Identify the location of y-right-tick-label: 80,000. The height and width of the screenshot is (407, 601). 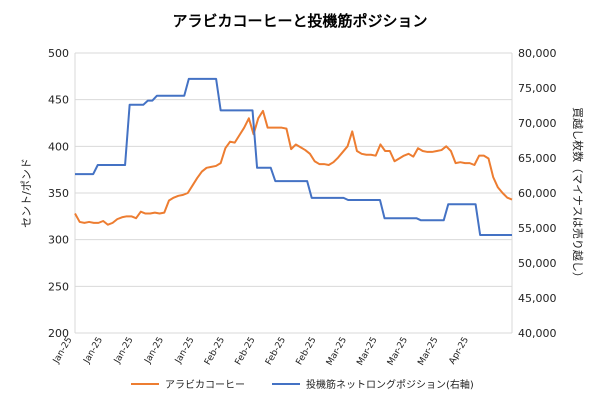
(537, 53).